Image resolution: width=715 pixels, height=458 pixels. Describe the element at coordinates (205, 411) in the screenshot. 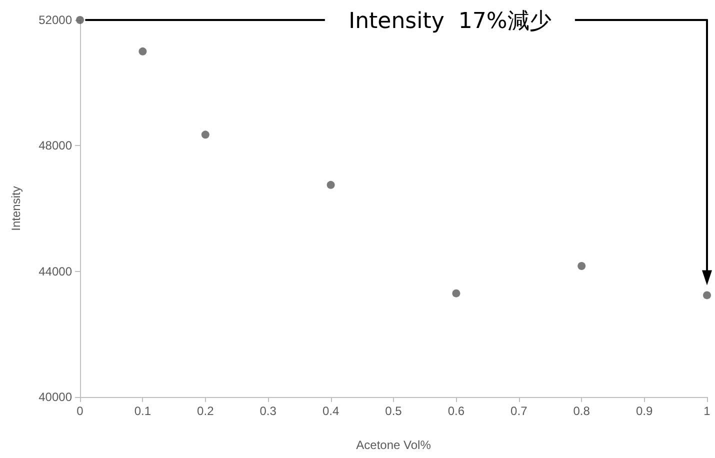

I see `x-tick-label: 0.2` at that location.